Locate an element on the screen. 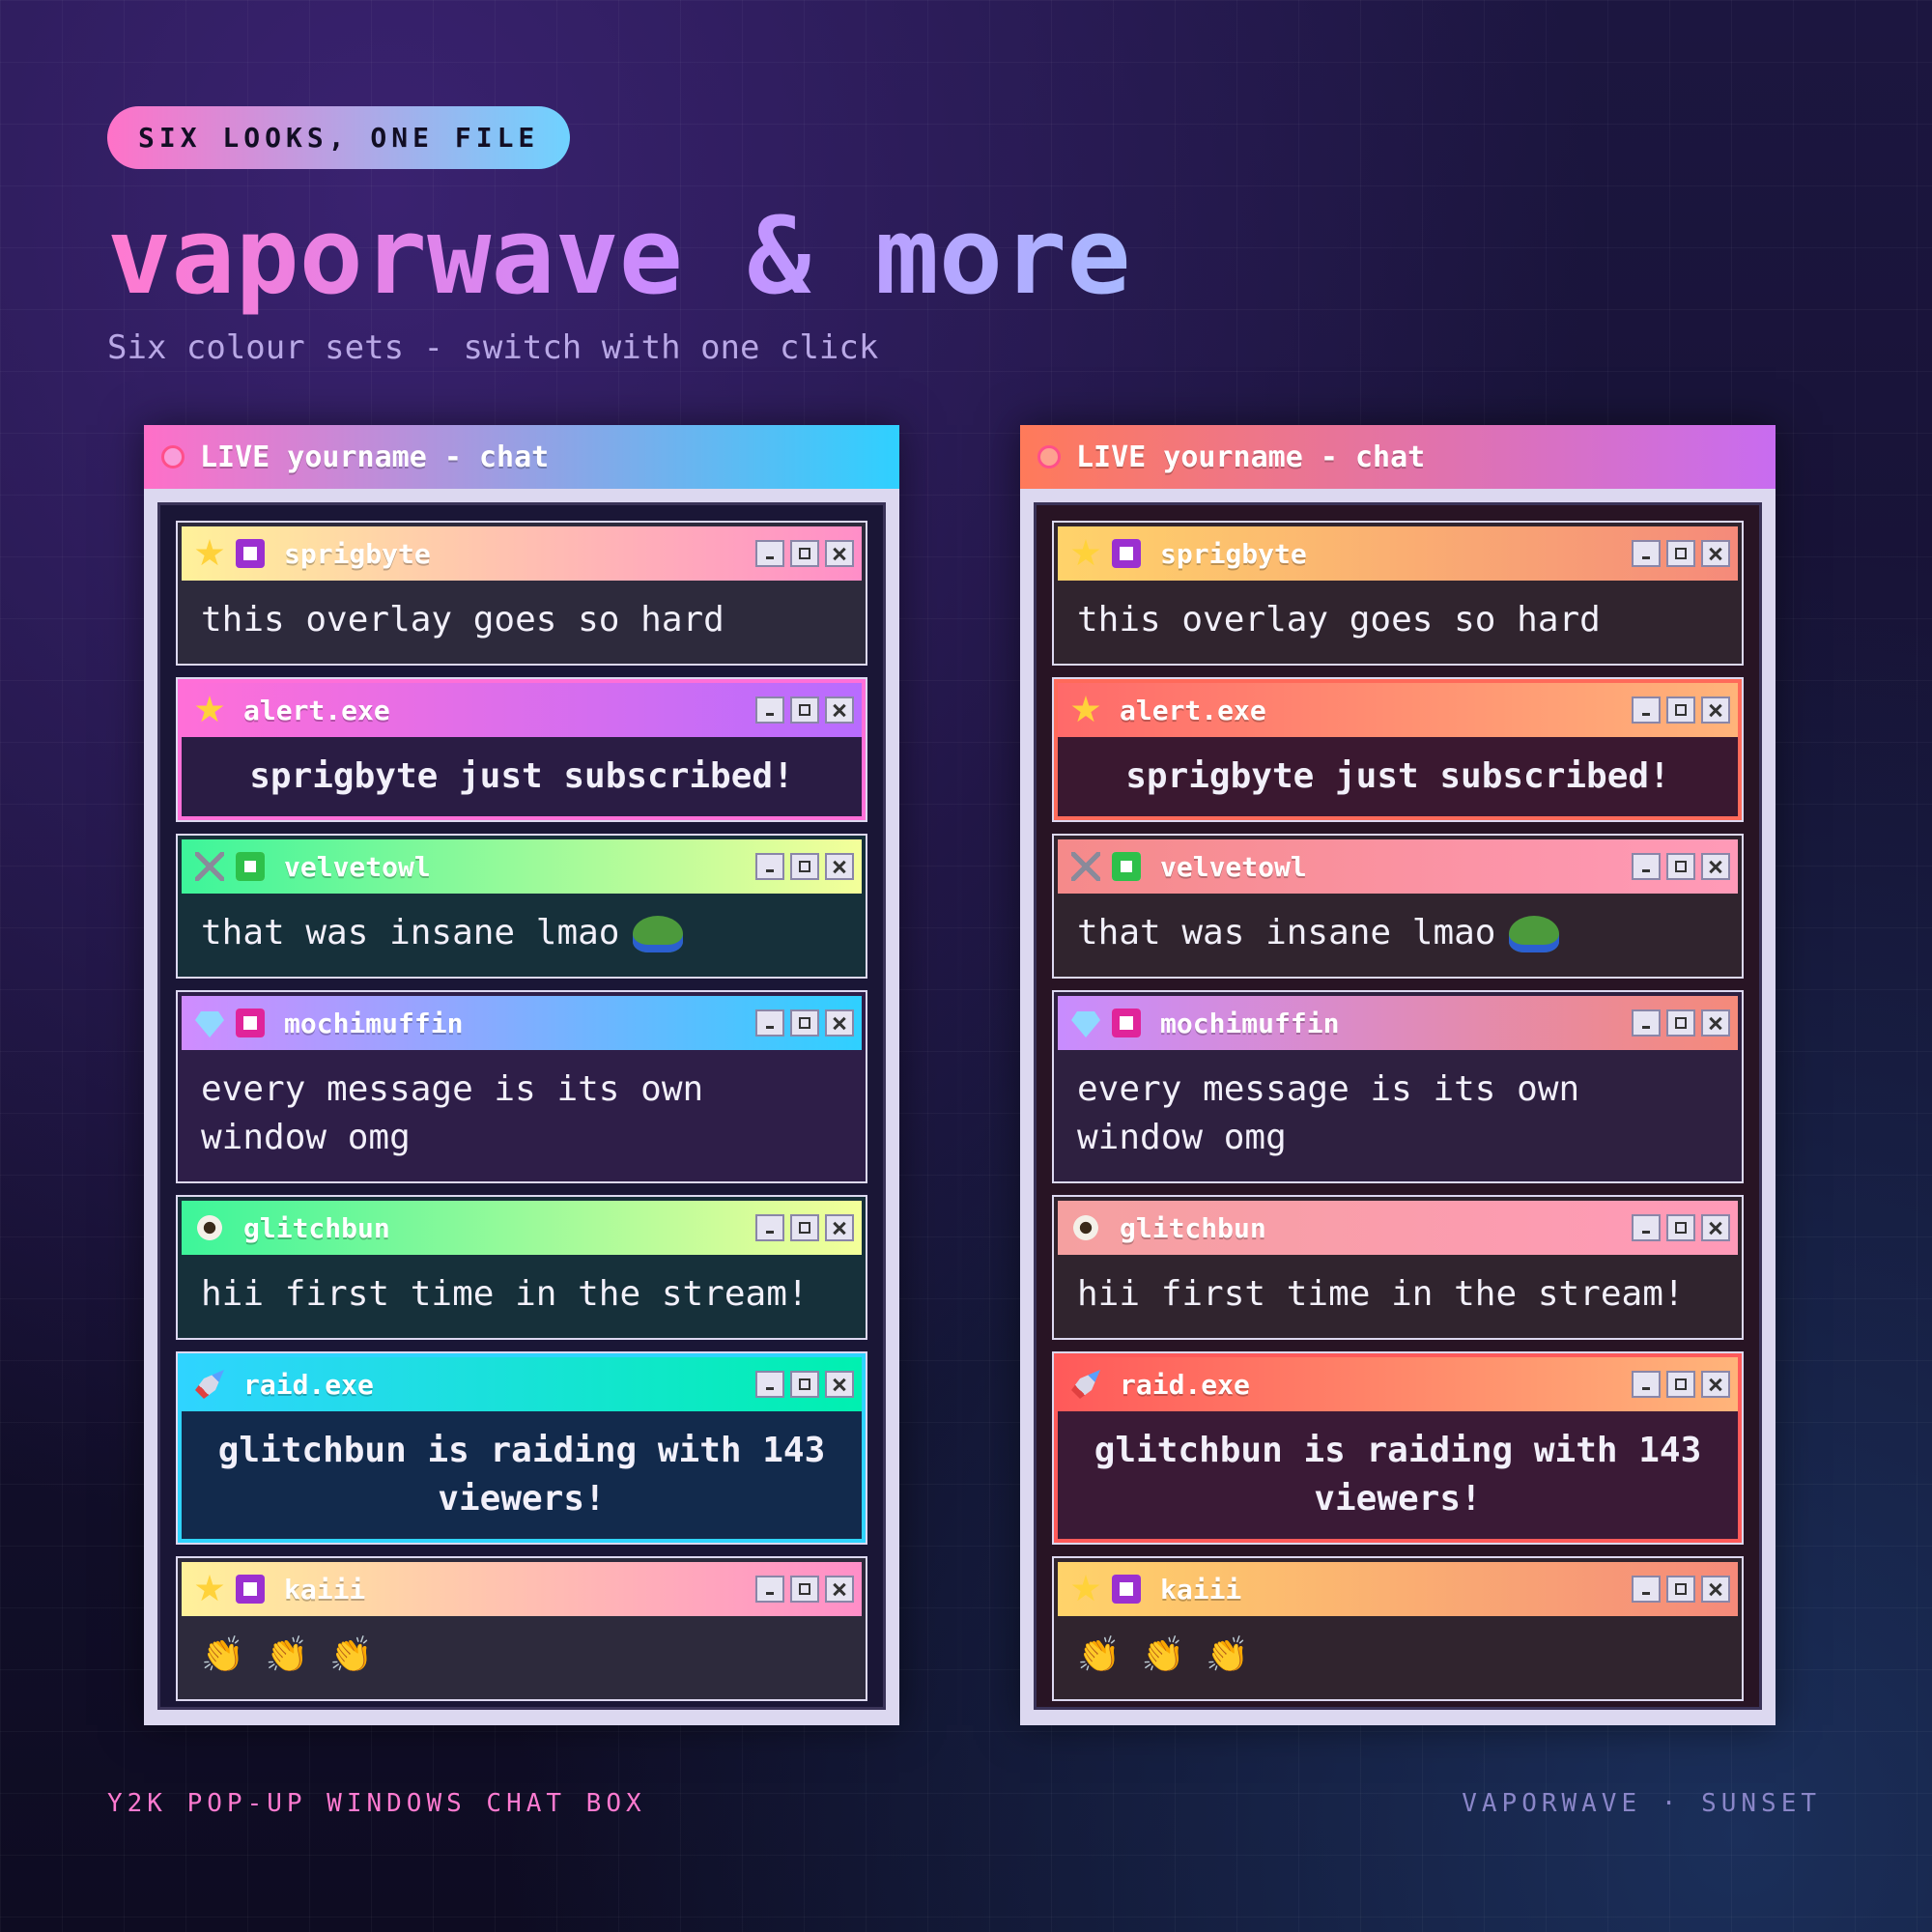 This screenshot has height=1932, width=1932. username: alert.exe is located at coordinates (1193, 710).